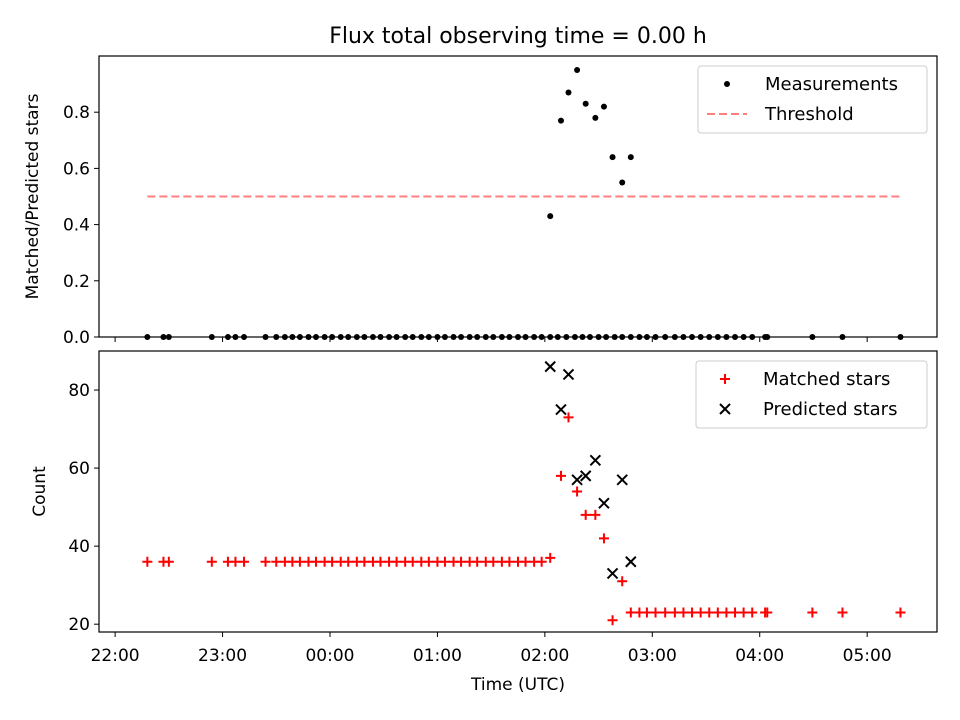 The image size is (960, 720). Describe the element at coordinates (727, 84) in the screenshot. I see `legend-measurements-swatch` at that location.